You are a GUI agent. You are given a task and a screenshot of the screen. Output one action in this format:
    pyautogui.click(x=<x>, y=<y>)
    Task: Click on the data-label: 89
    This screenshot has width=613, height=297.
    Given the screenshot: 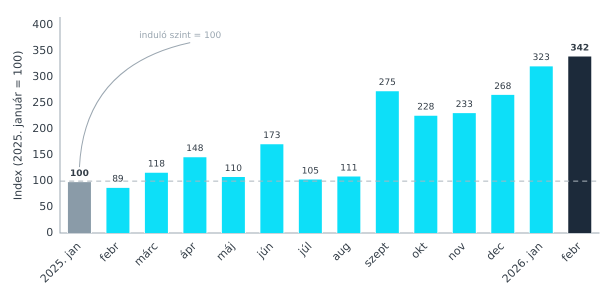 What is the action you would take?
    pyautogui.click(x=118, y=179)
    